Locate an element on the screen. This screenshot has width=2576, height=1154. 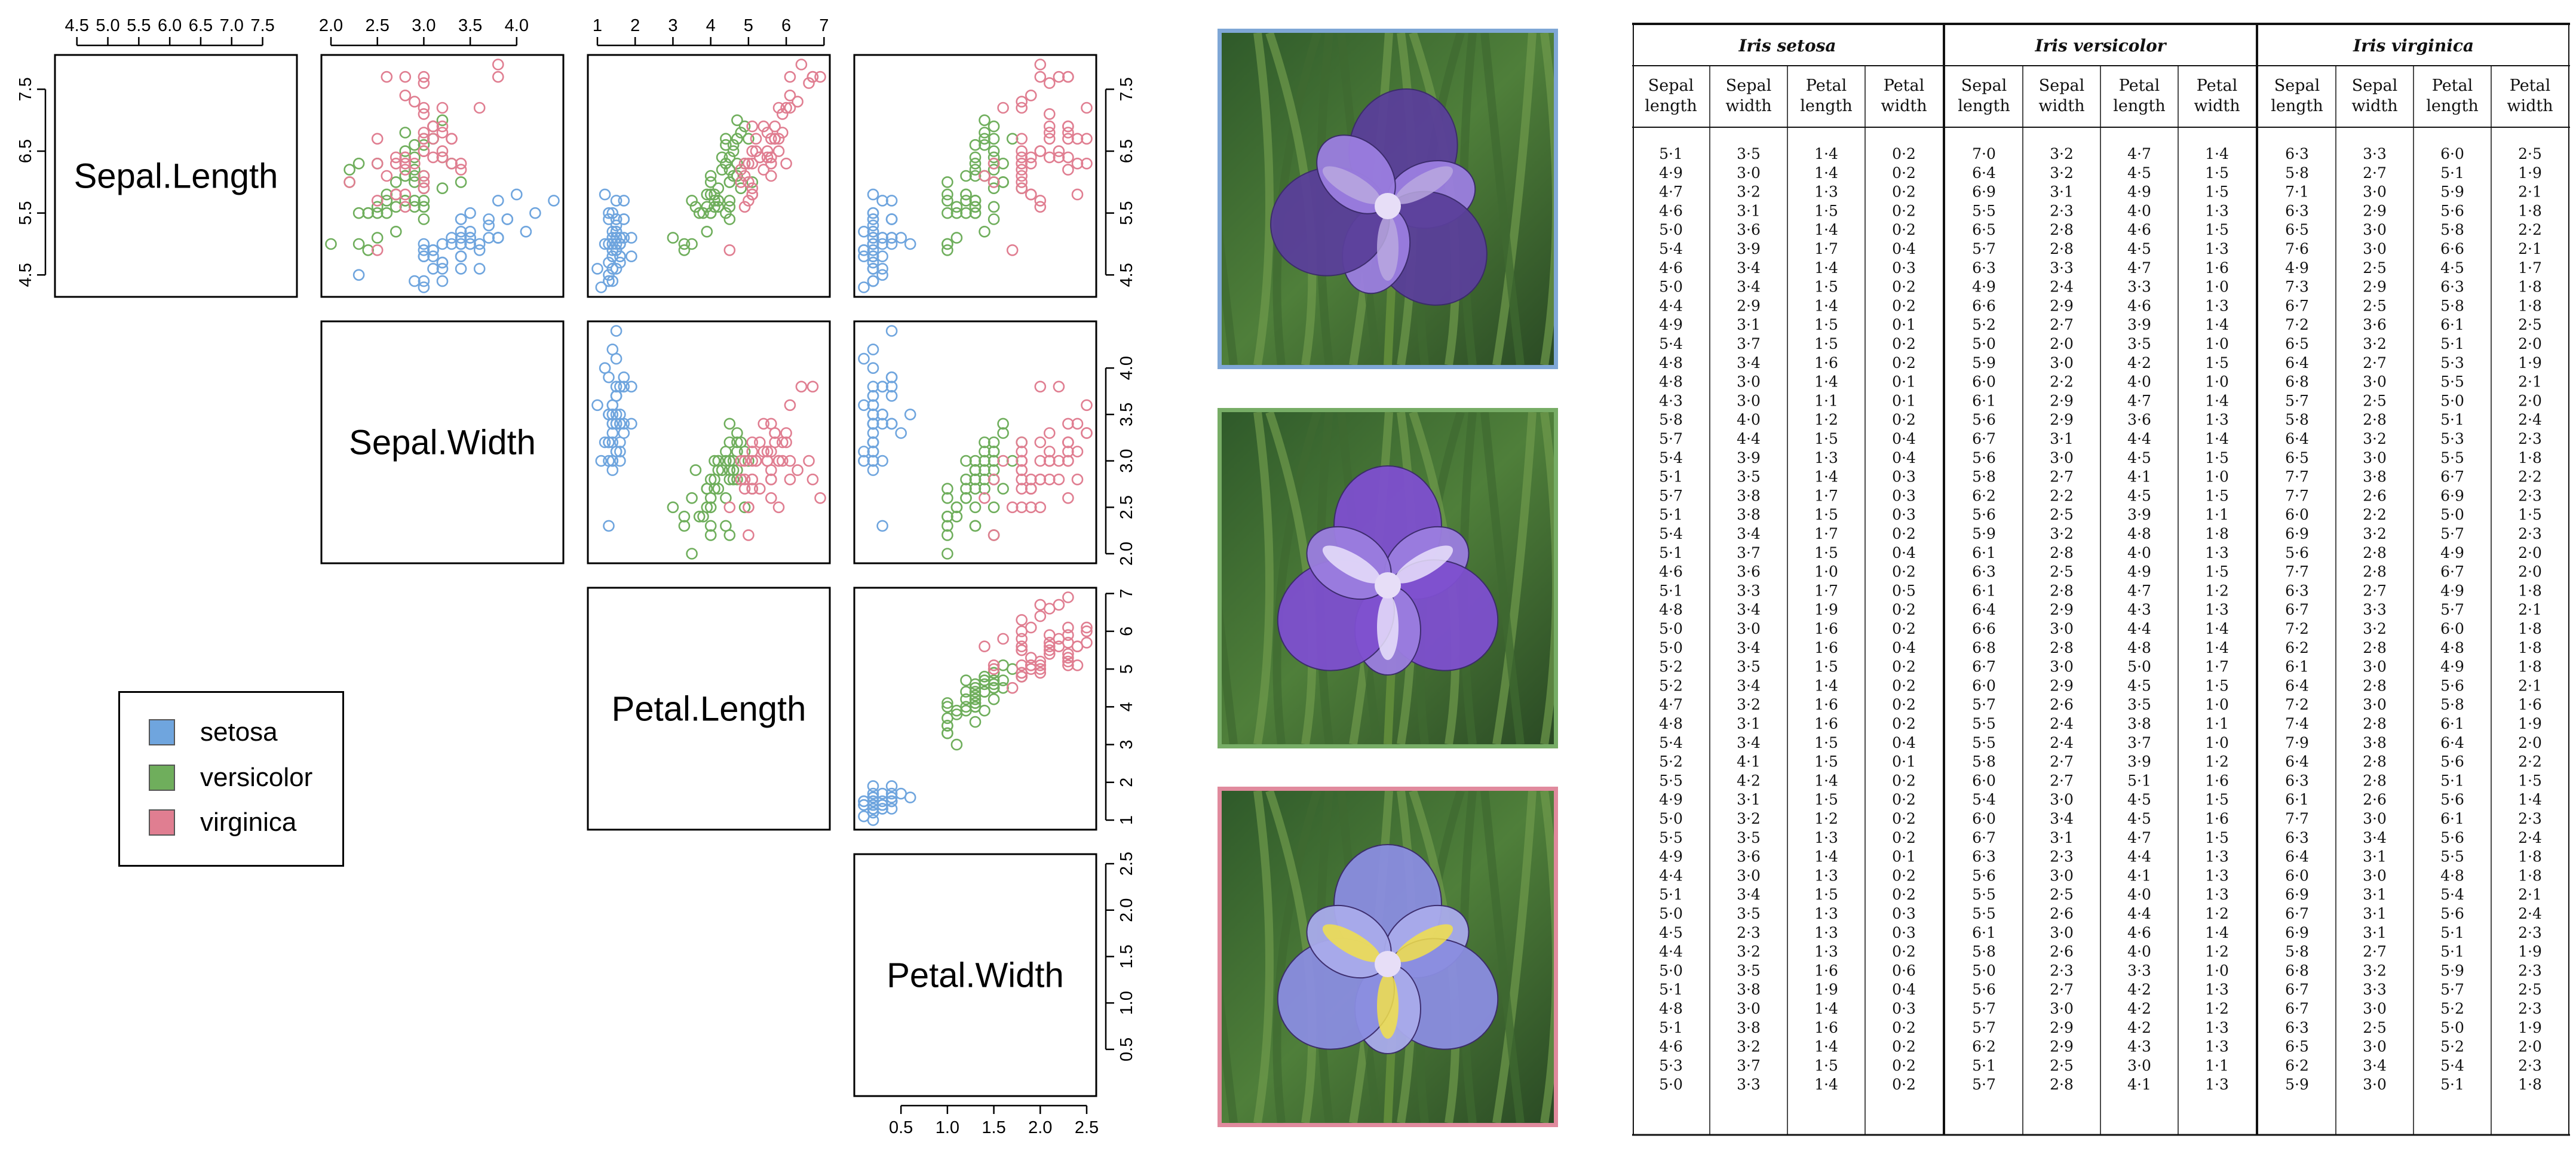
species-header: Iris versicolor is located at coordinates (2100, 46).